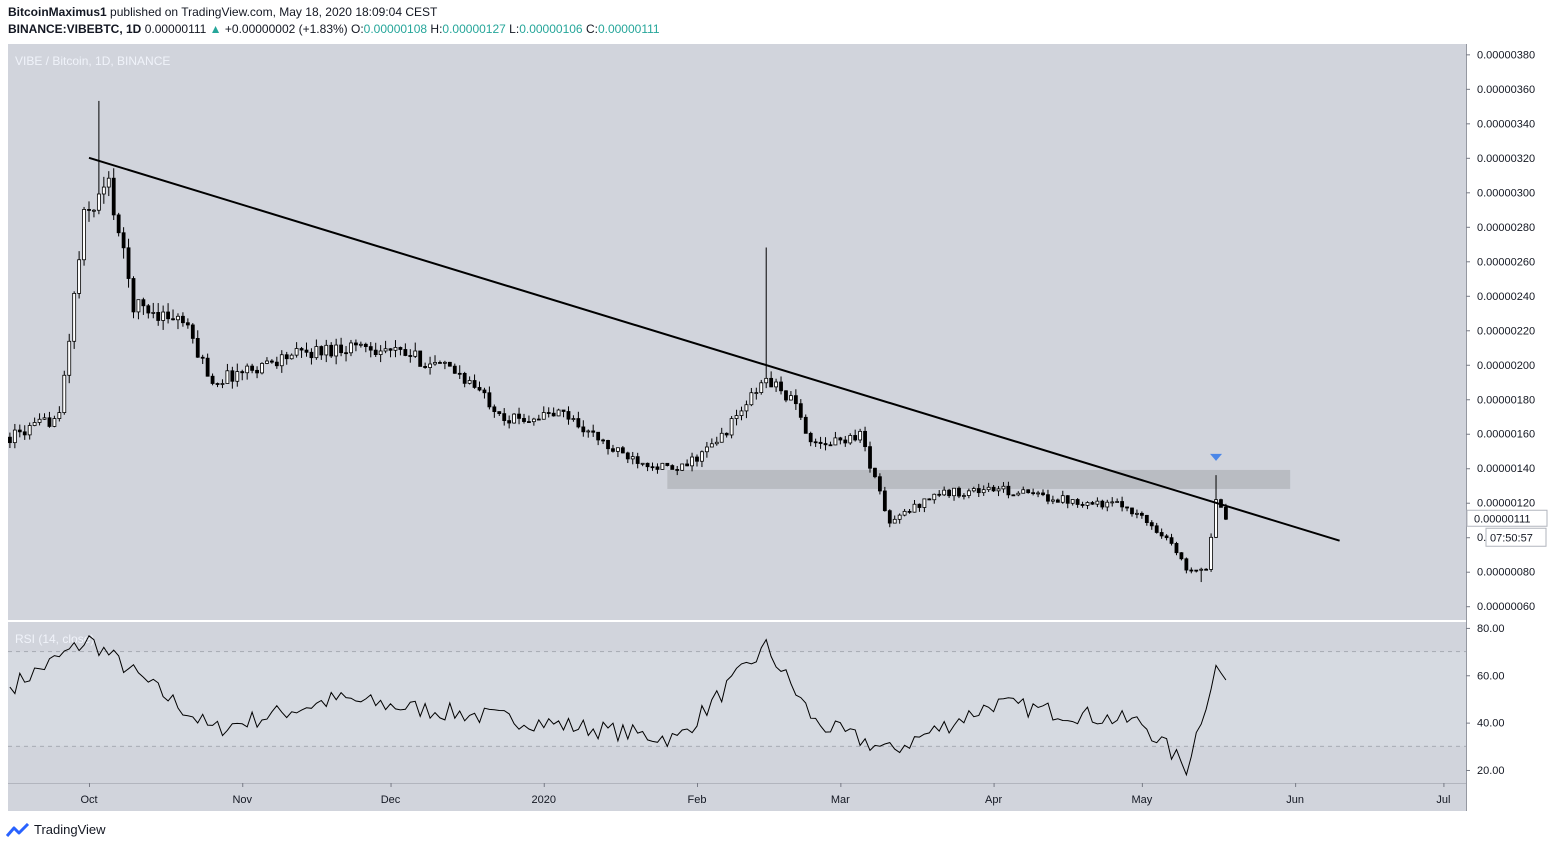 The width and height of the screenshot is (1555, 849). I want to click on rsi-line, so click(618, 706).